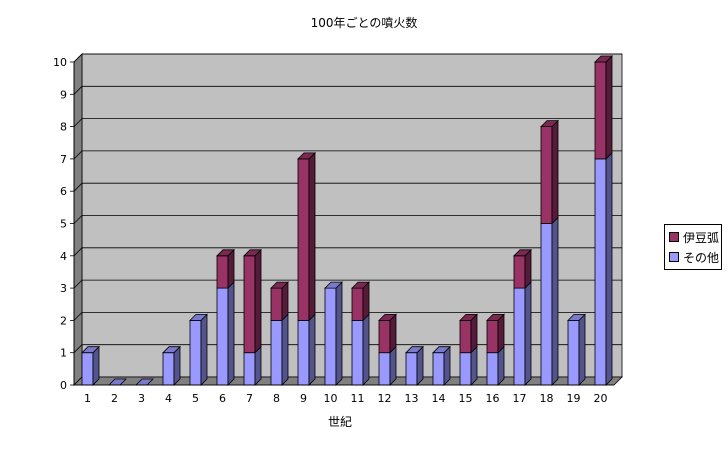  Describe the element at coordinates (63, 224) in the screenshot. I see `y-tick-label: 5` at that location.